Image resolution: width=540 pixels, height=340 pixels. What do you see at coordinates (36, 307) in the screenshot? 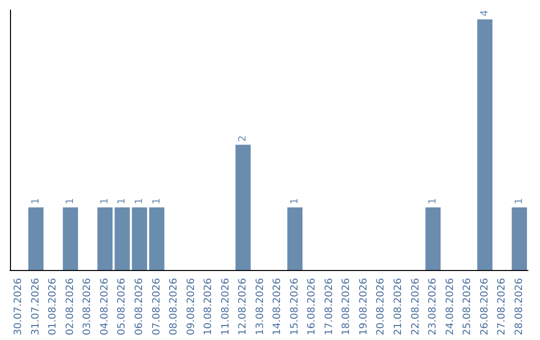
I see `x-tick-label: 31.07.2026` at bounding box center [36, 307].